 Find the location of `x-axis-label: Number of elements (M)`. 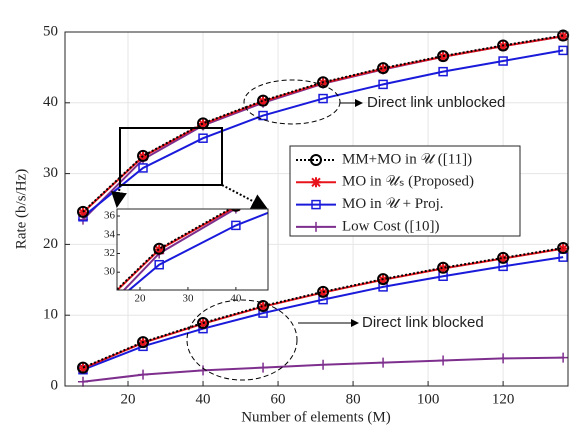

x-axis-label: Number of elements (M) is located at coordinates (316, 417).